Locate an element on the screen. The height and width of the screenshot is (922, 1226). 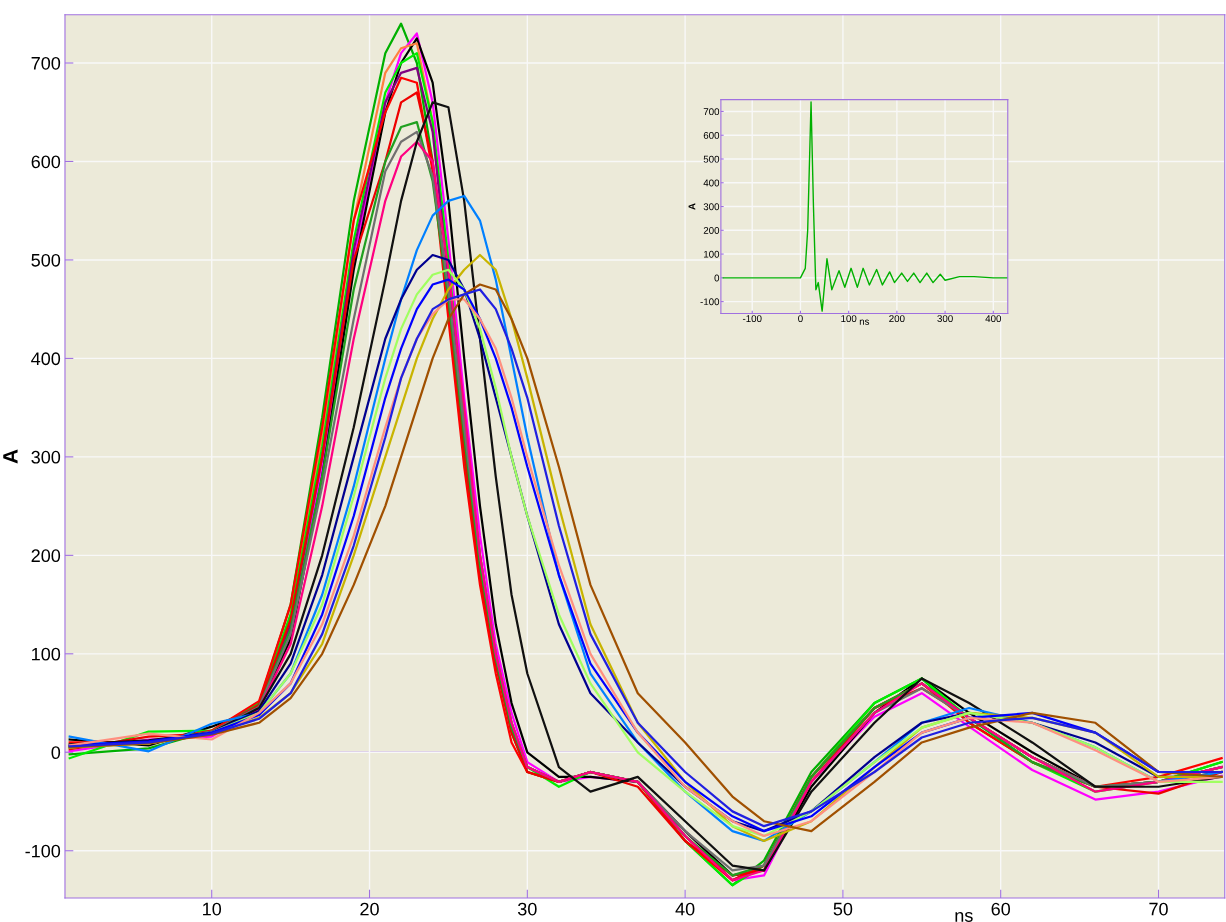
x-tick-label: 70 is located at coordinates (1158, 909).